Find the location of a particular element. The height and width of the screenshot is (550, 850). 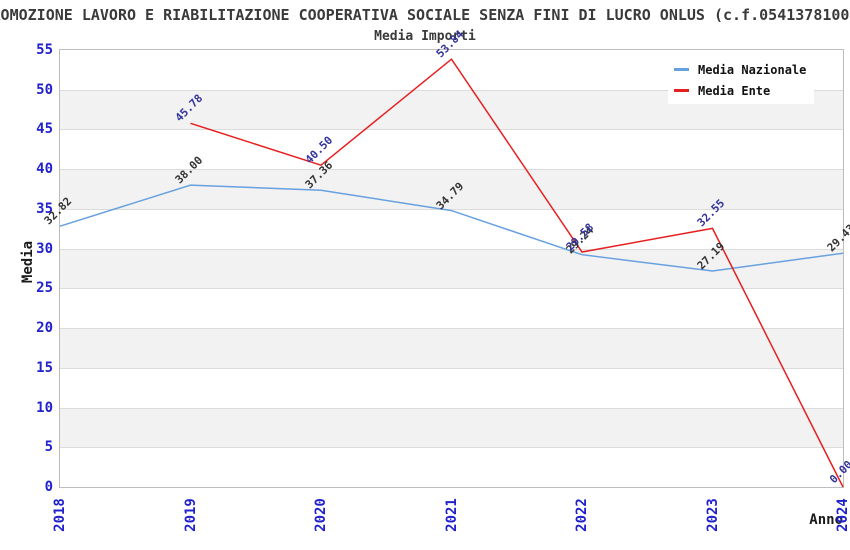

media-nazionale-line-swatch is located at coordinates (681, 69).